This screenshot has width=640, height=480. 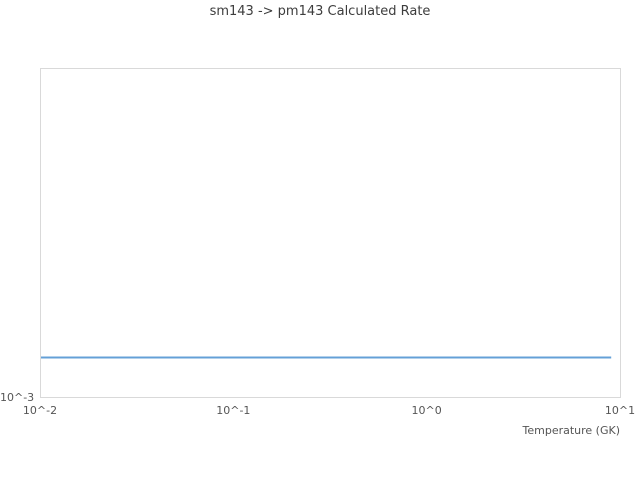 I want to click on x-axis-tick-label: 10^-1, so click(x=233, y=410).